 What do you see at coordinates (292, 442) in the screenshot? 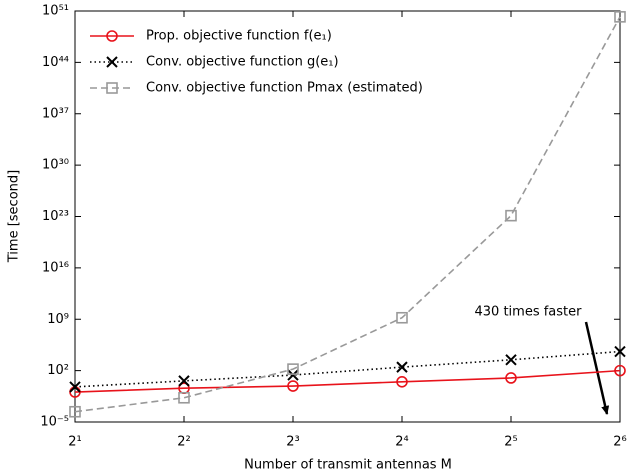
I see `x-tick-label: 2³` at bounding box center [292, 442].